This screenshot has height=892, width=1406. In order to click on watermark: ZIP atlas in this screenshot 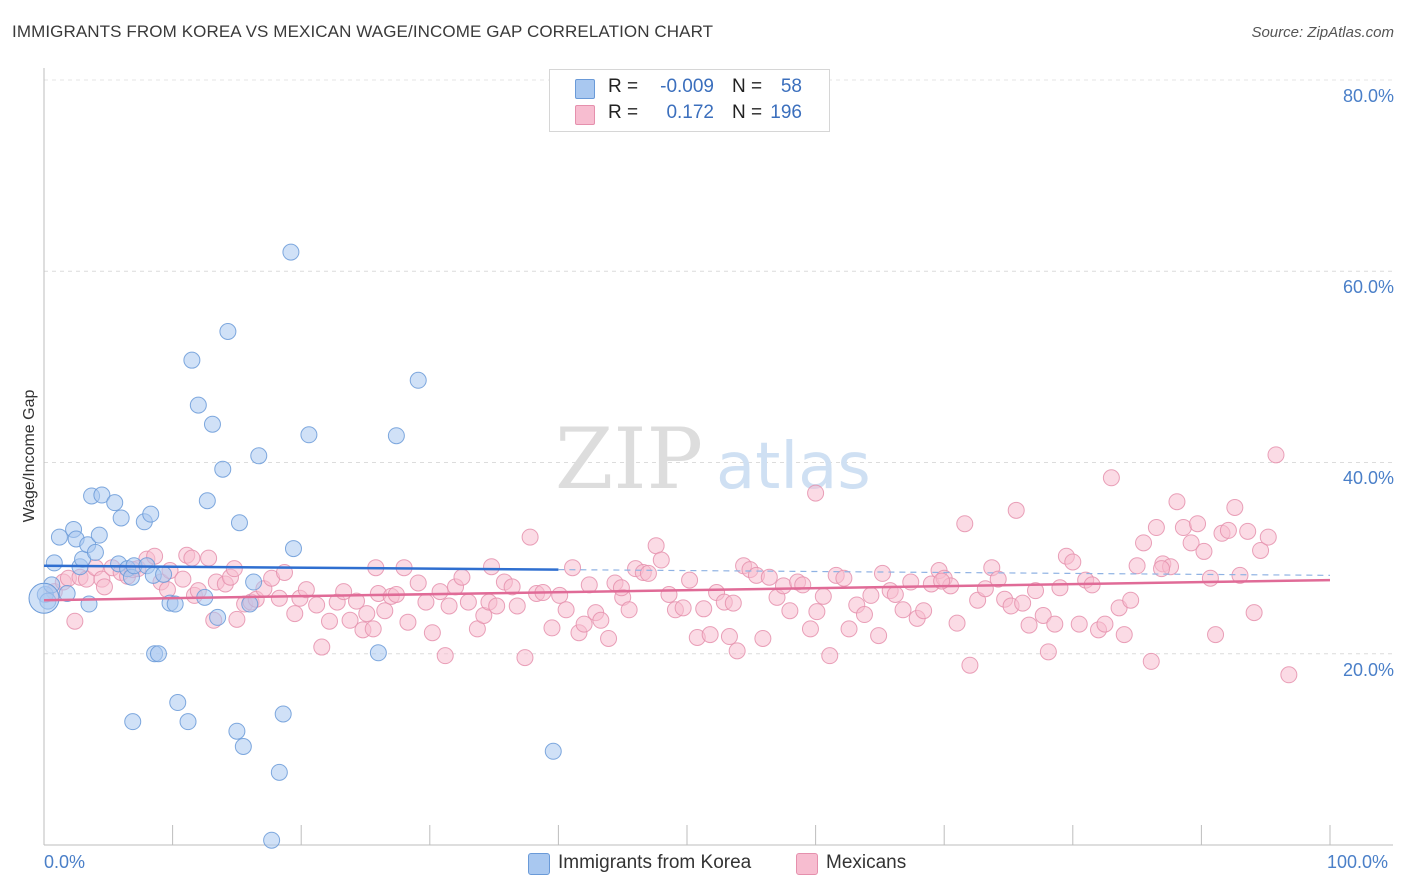, I will do `click(713, 459)`.